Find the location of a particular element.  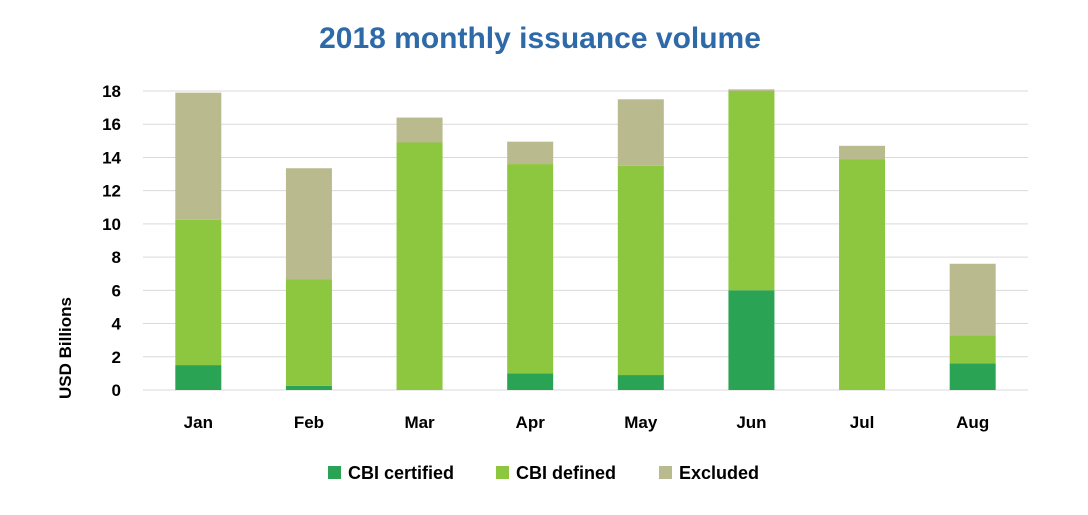

bar-cbi-certified-aug is located at coordinates (972, 376).